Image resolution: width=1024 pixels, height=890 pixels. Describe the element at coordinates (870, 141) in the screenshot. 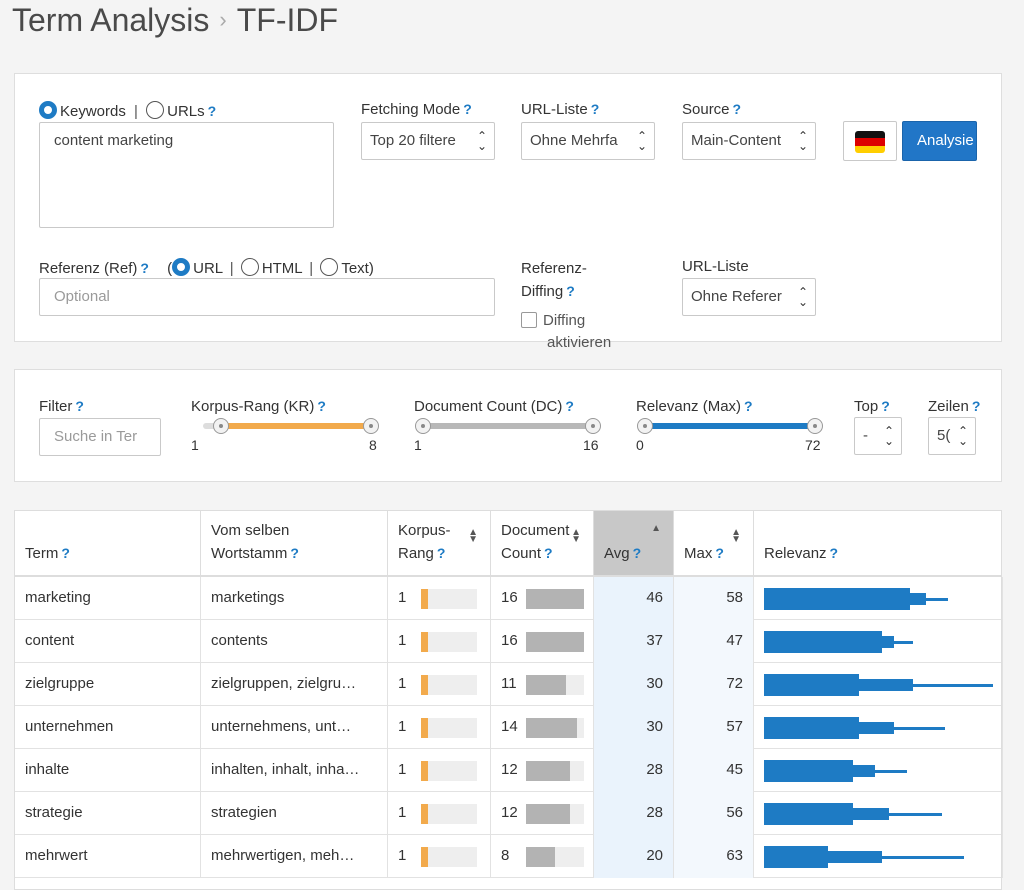

I see `language-button` at that location.